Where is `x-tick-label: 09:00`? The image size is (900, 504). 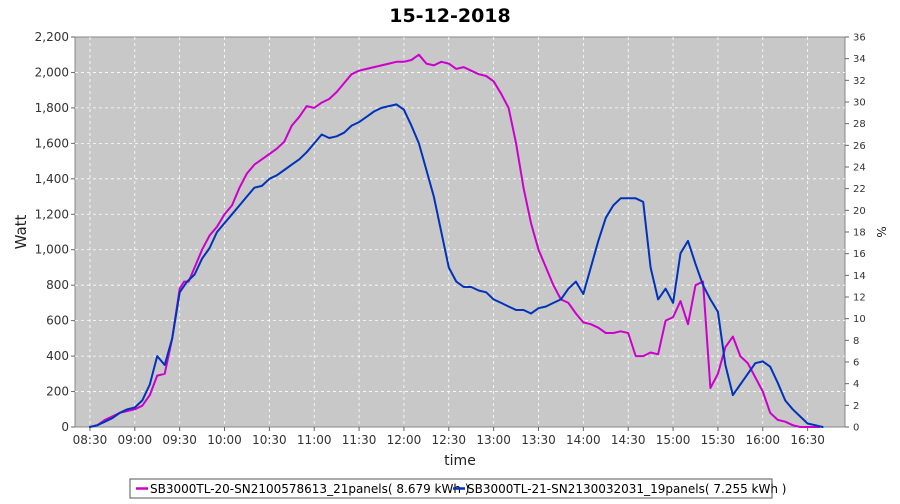 x-tick-label: 09:00 is located at coordinates (135, 440).